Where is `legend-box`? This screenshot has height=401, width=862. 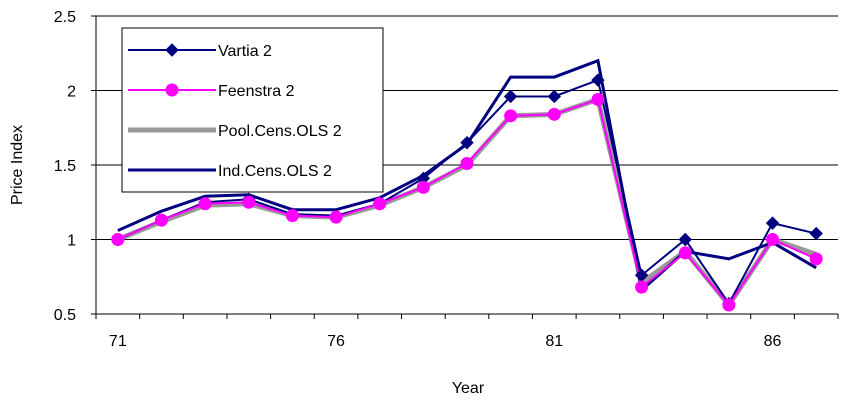
legend-box is located at coordinates (252, 110).